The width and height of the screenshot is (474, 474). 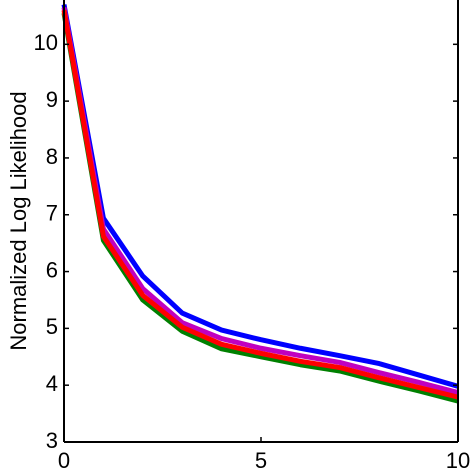 I want to click on y-tick-label: 7, so click(x=52, y=213).